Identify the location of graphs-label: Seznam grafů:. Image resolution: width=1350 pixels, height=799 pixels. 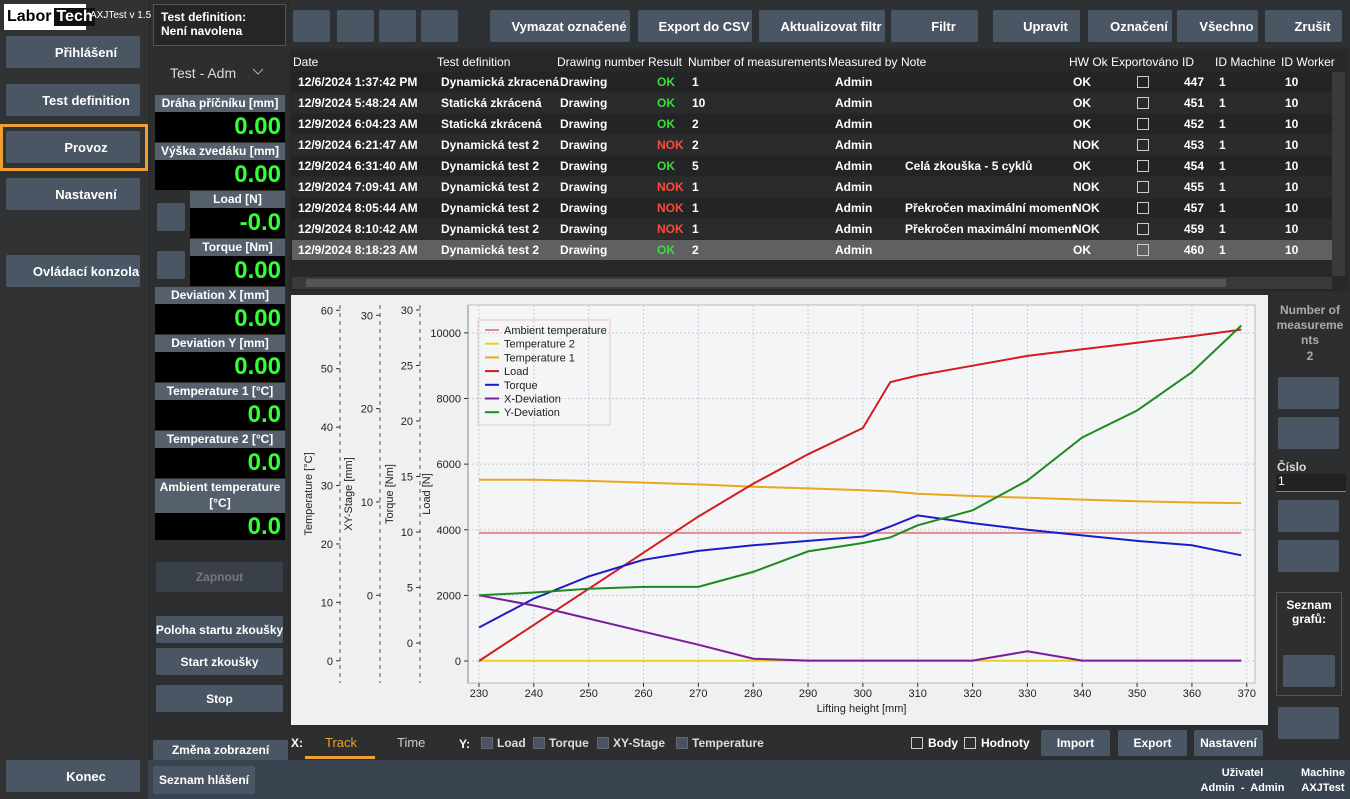
(1309, 612).